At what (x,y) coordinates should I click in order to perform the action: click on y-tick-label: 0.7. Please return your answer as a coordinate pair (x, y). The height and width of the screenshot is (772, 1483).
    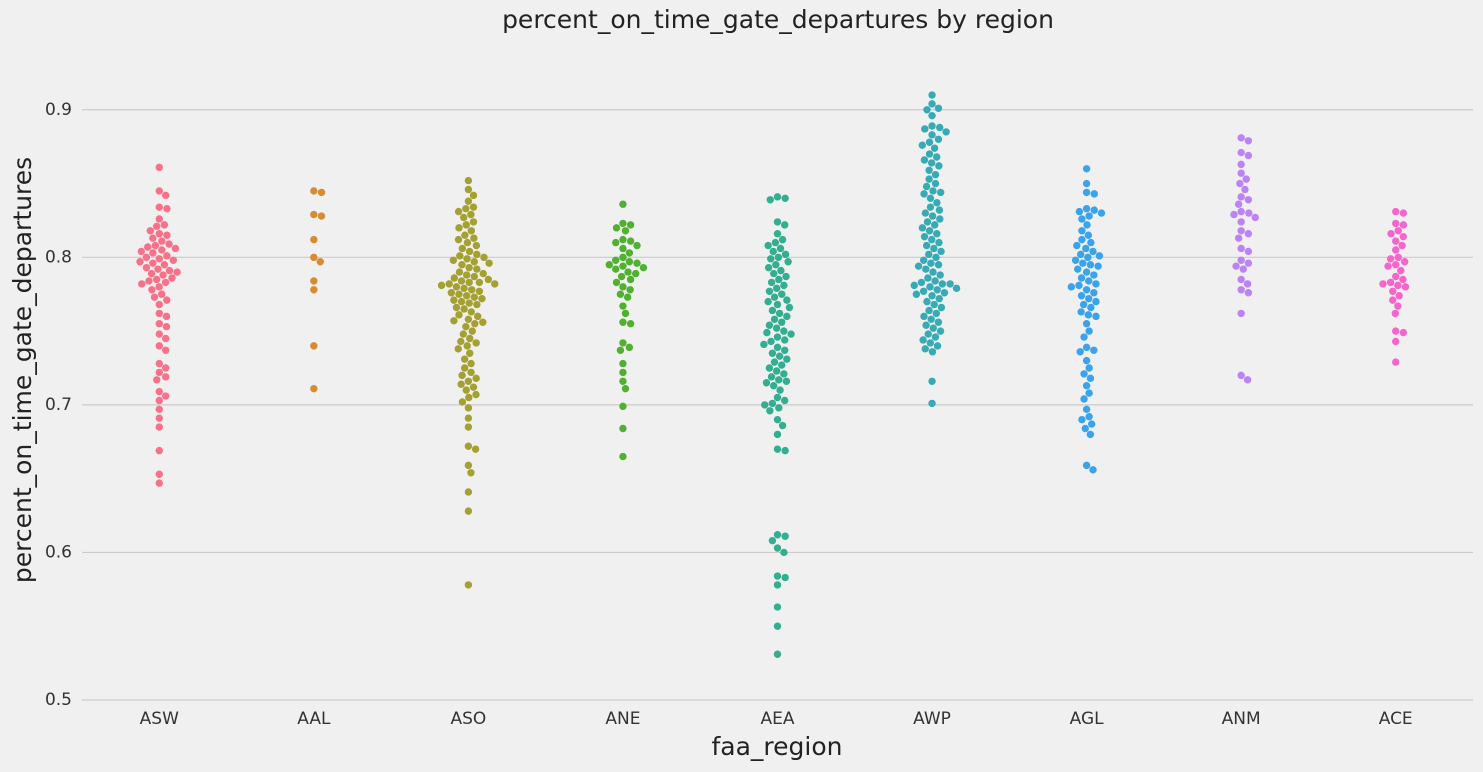
    Looking at the image, I should click on (58, 405).